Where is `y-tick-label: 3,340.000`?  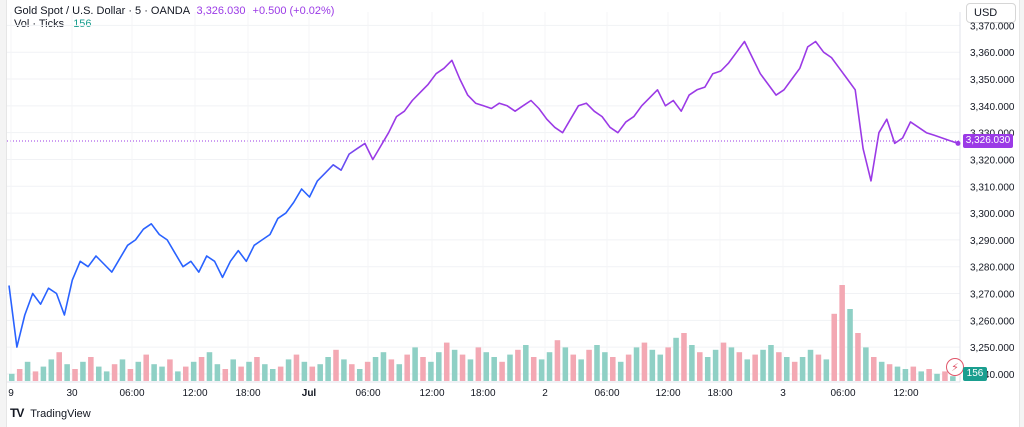
y-tick-label: 3,340.000 is located at coordinates (992, 107).